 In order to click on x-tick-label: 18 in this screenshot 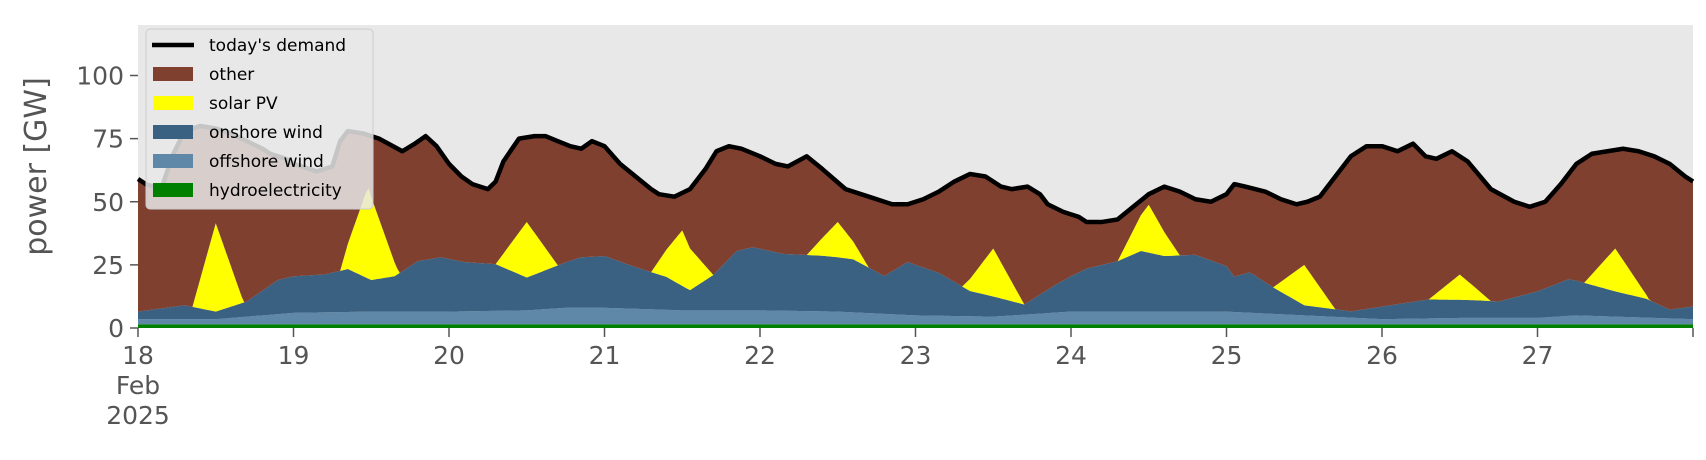, I will do `click(138, 355)`.